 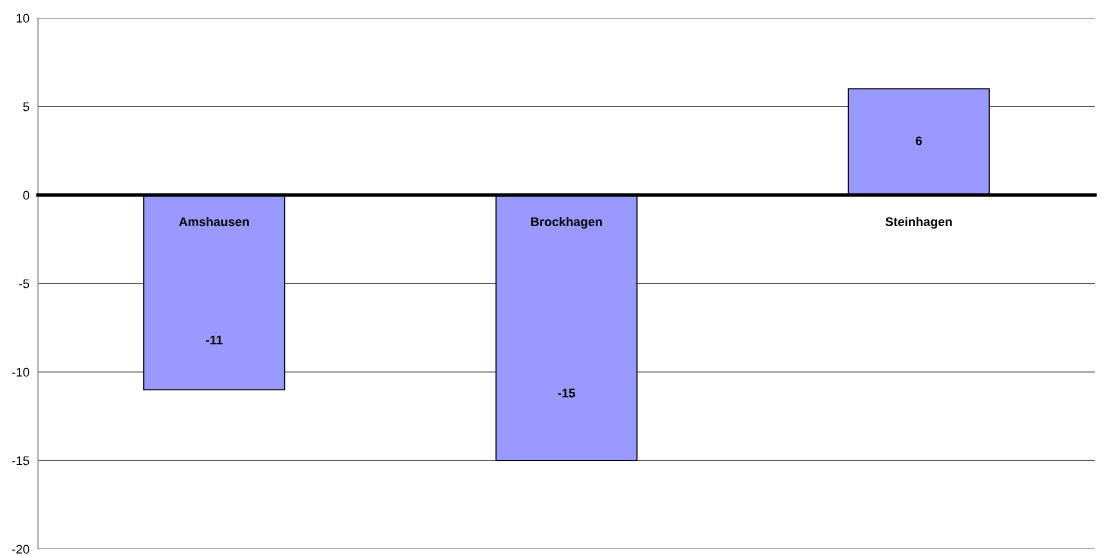 I want to click on data-label: 6, so click(x=918, y=141).